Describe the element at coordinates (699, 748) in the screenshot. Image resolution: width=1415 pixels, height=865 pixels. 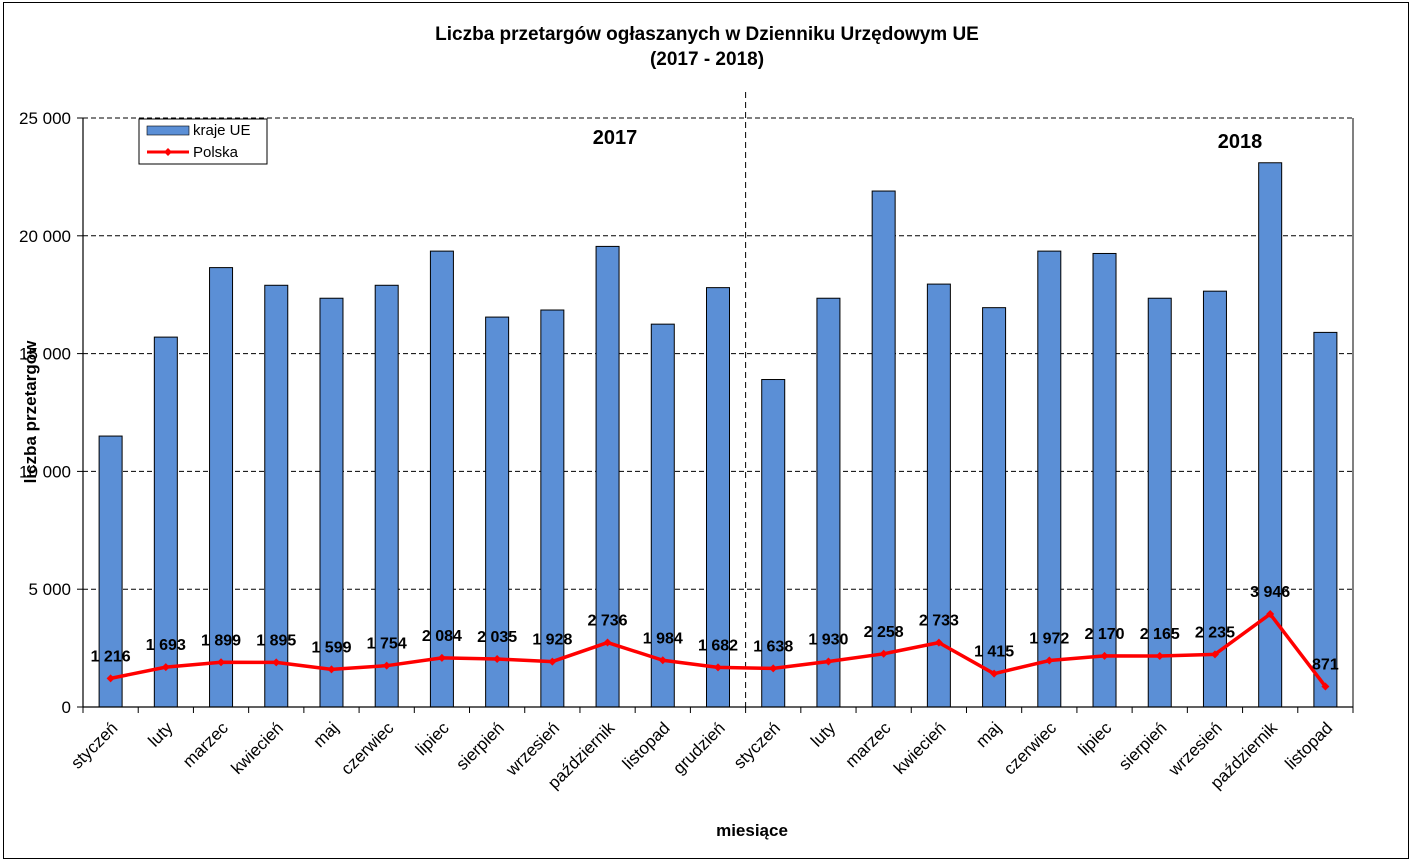
I see `x-tick-label: grudzień` at that location.